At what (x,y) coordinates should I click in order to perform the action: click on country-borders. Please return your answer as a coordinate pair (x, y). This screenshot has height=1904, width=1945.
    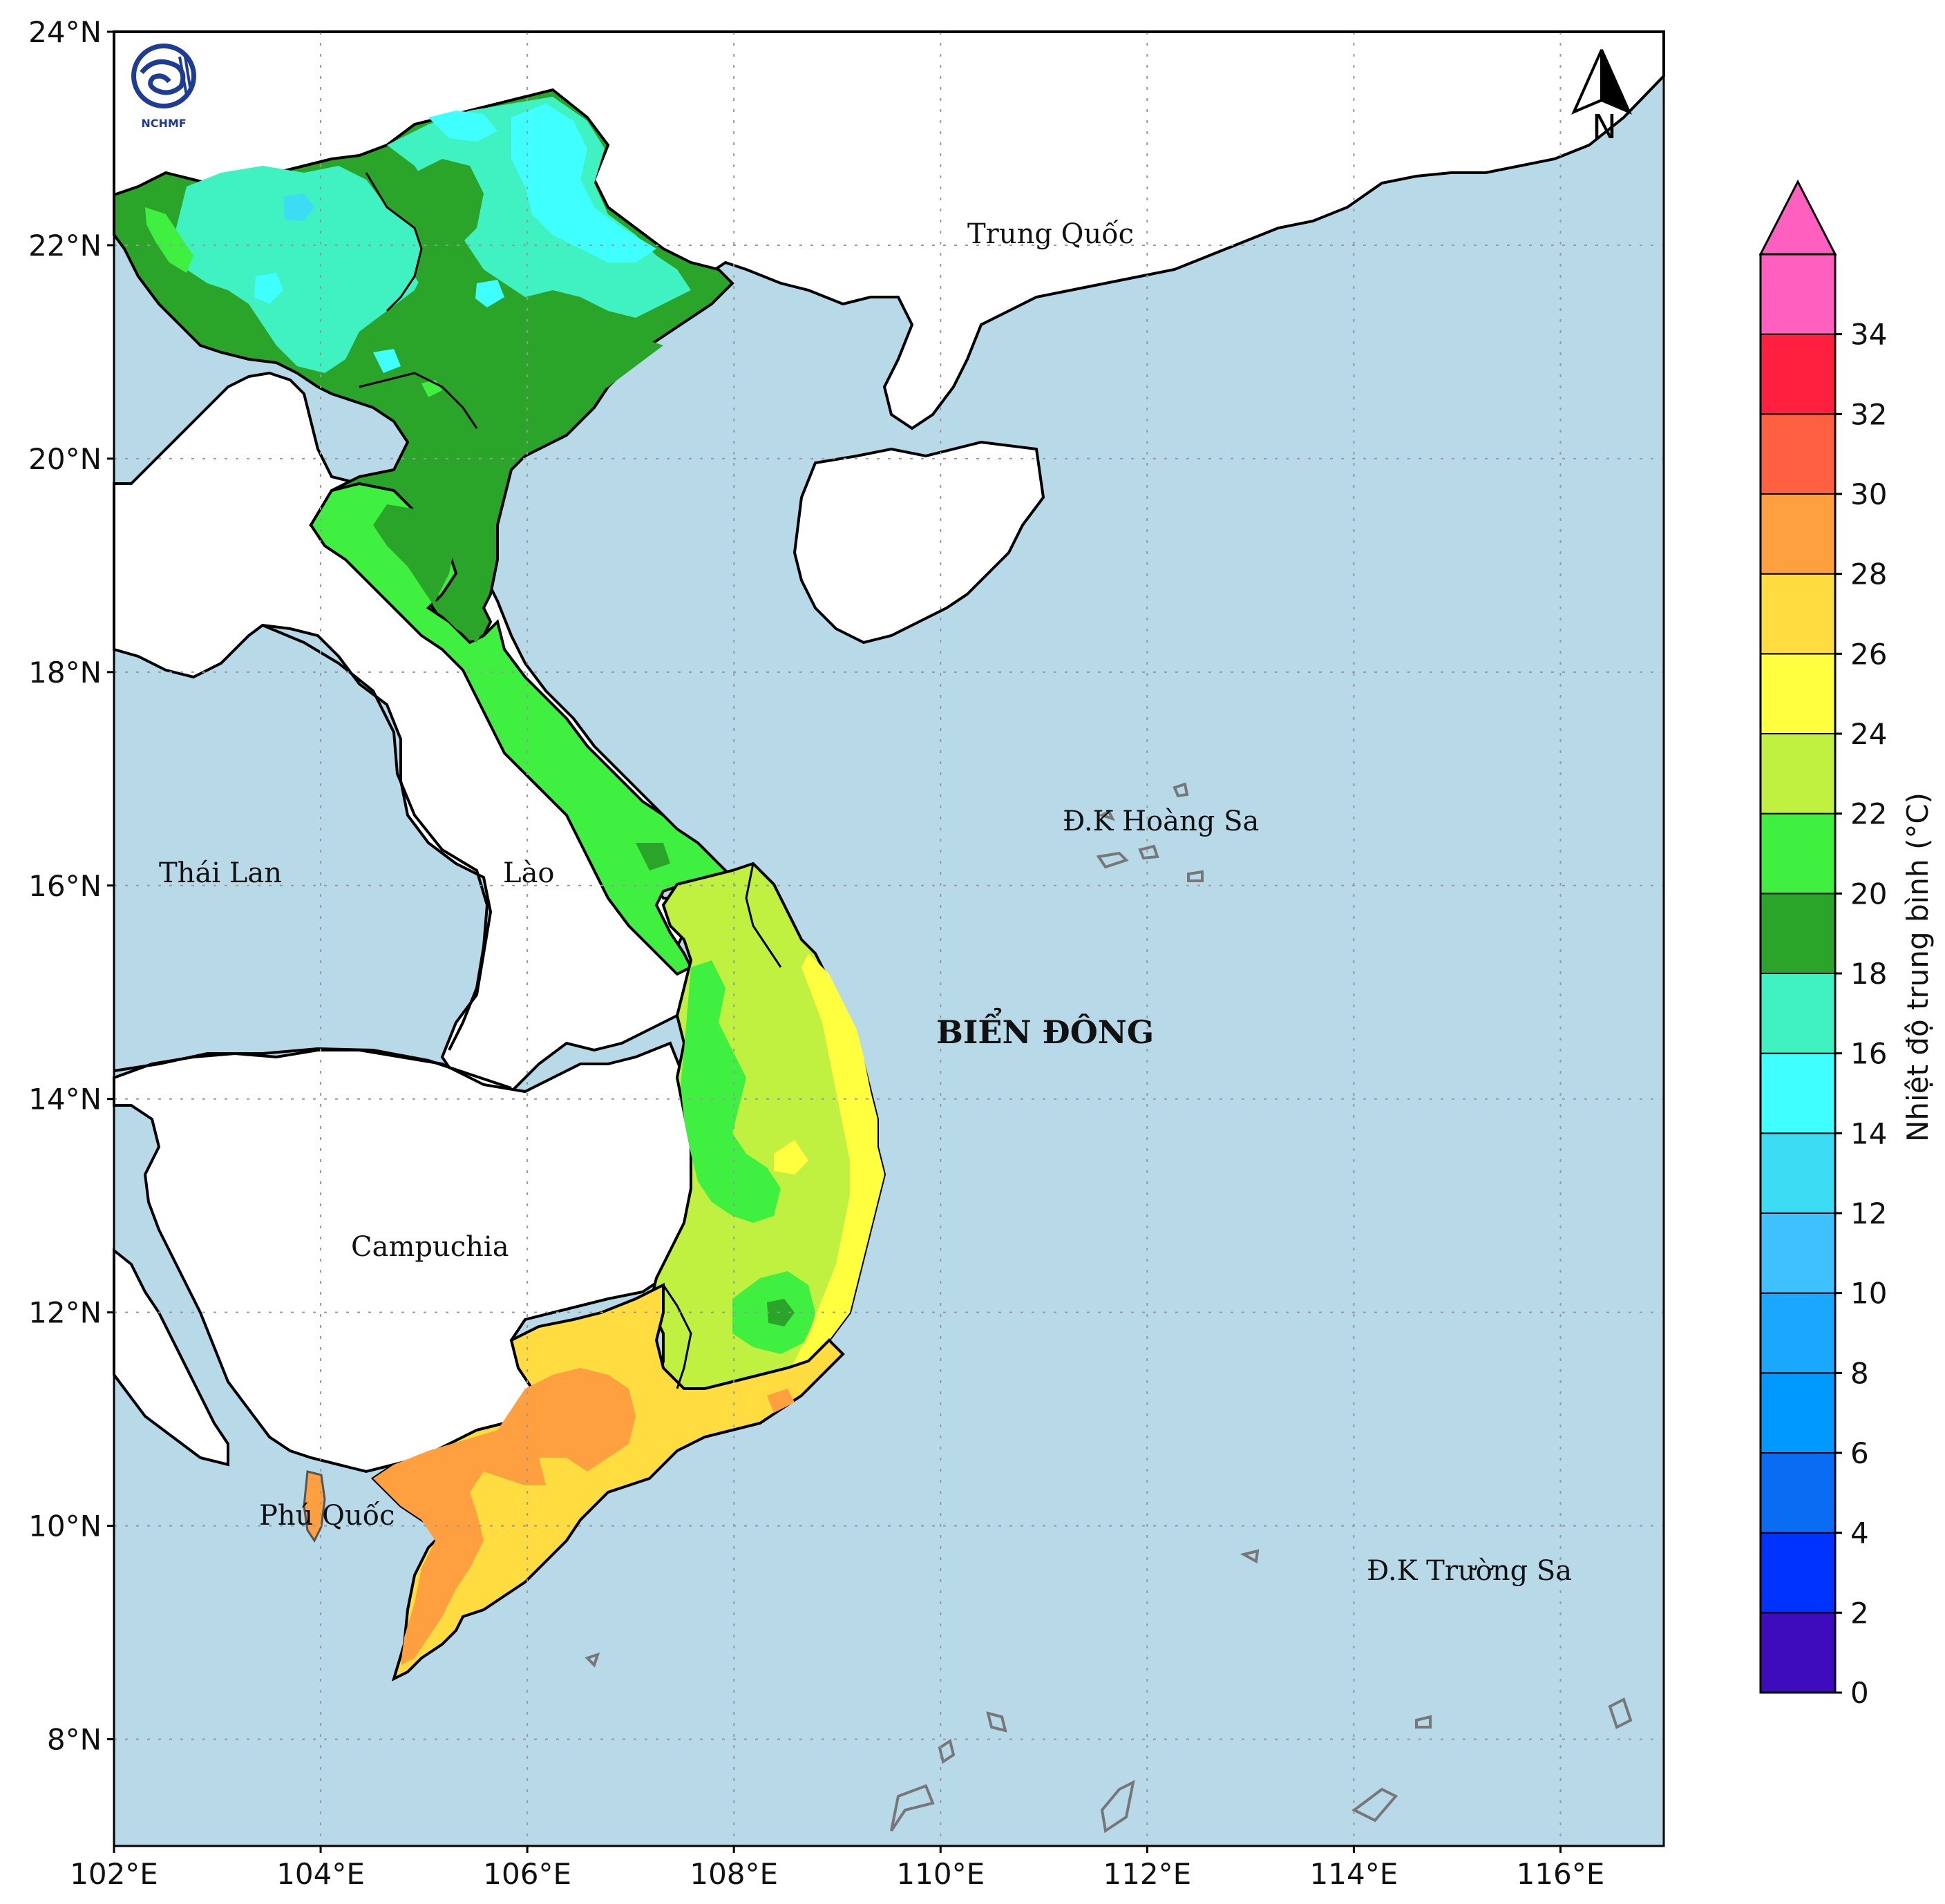
    Looking at the image, I should click on (312, 856).